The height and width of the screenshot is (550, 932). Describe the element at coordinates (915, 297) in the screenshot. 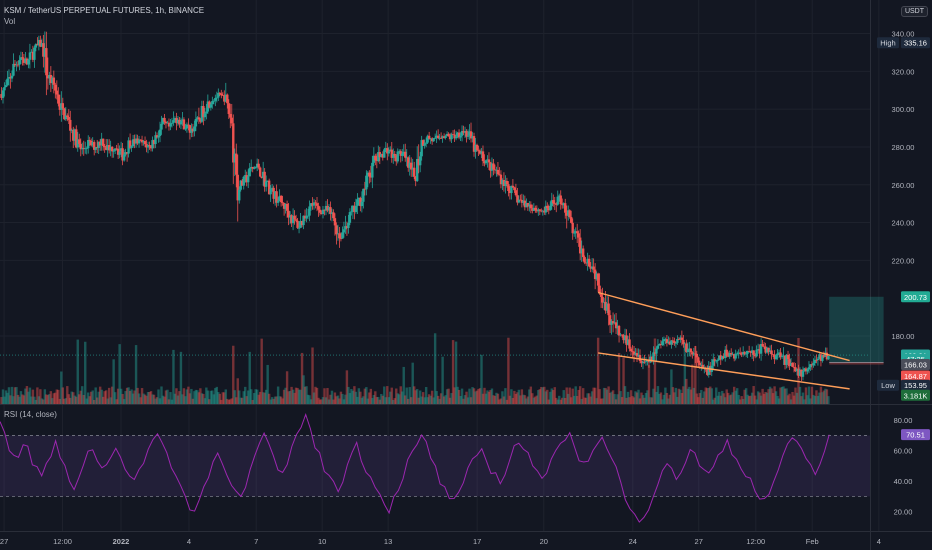

I see `price-tag-value-1: 200.73` at that location.